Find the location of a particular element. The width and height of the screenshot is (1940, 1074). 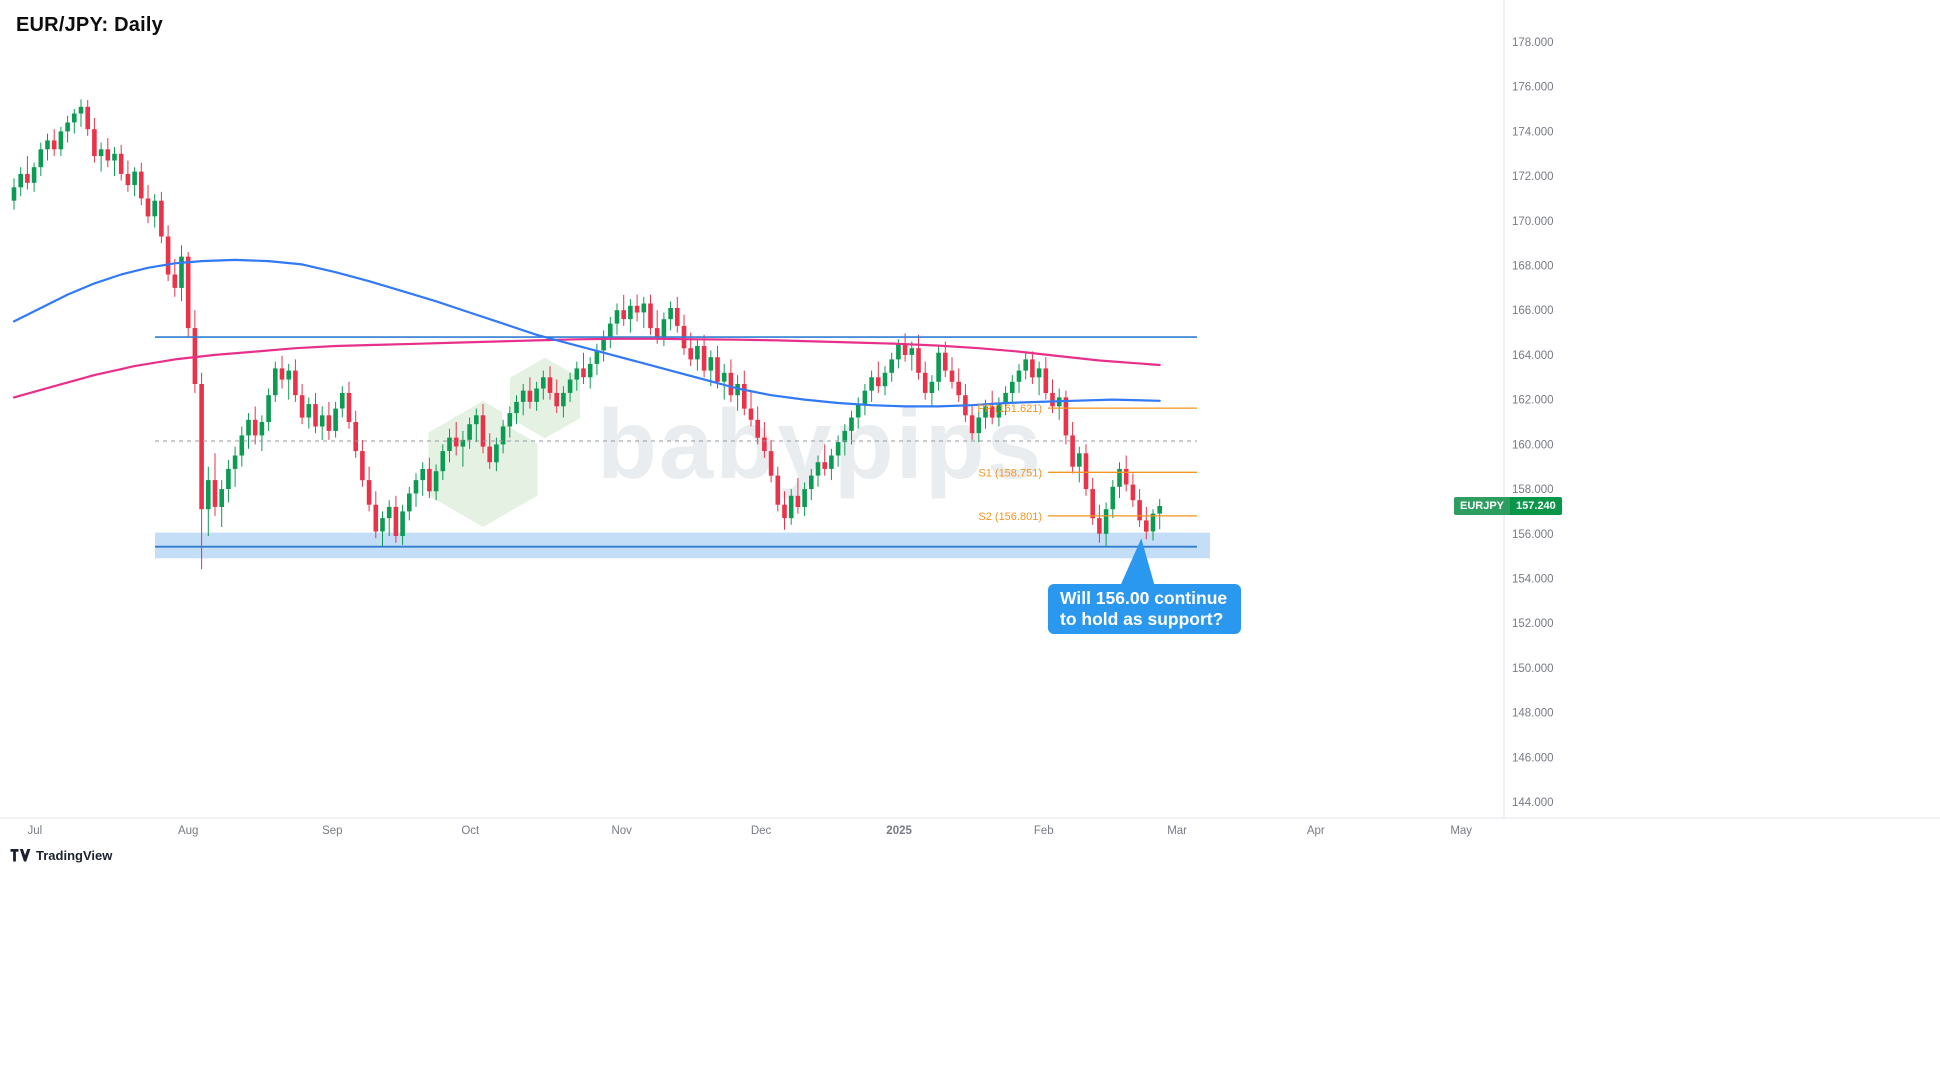

svg-text: Feb is located at coordinates (1044, 831).